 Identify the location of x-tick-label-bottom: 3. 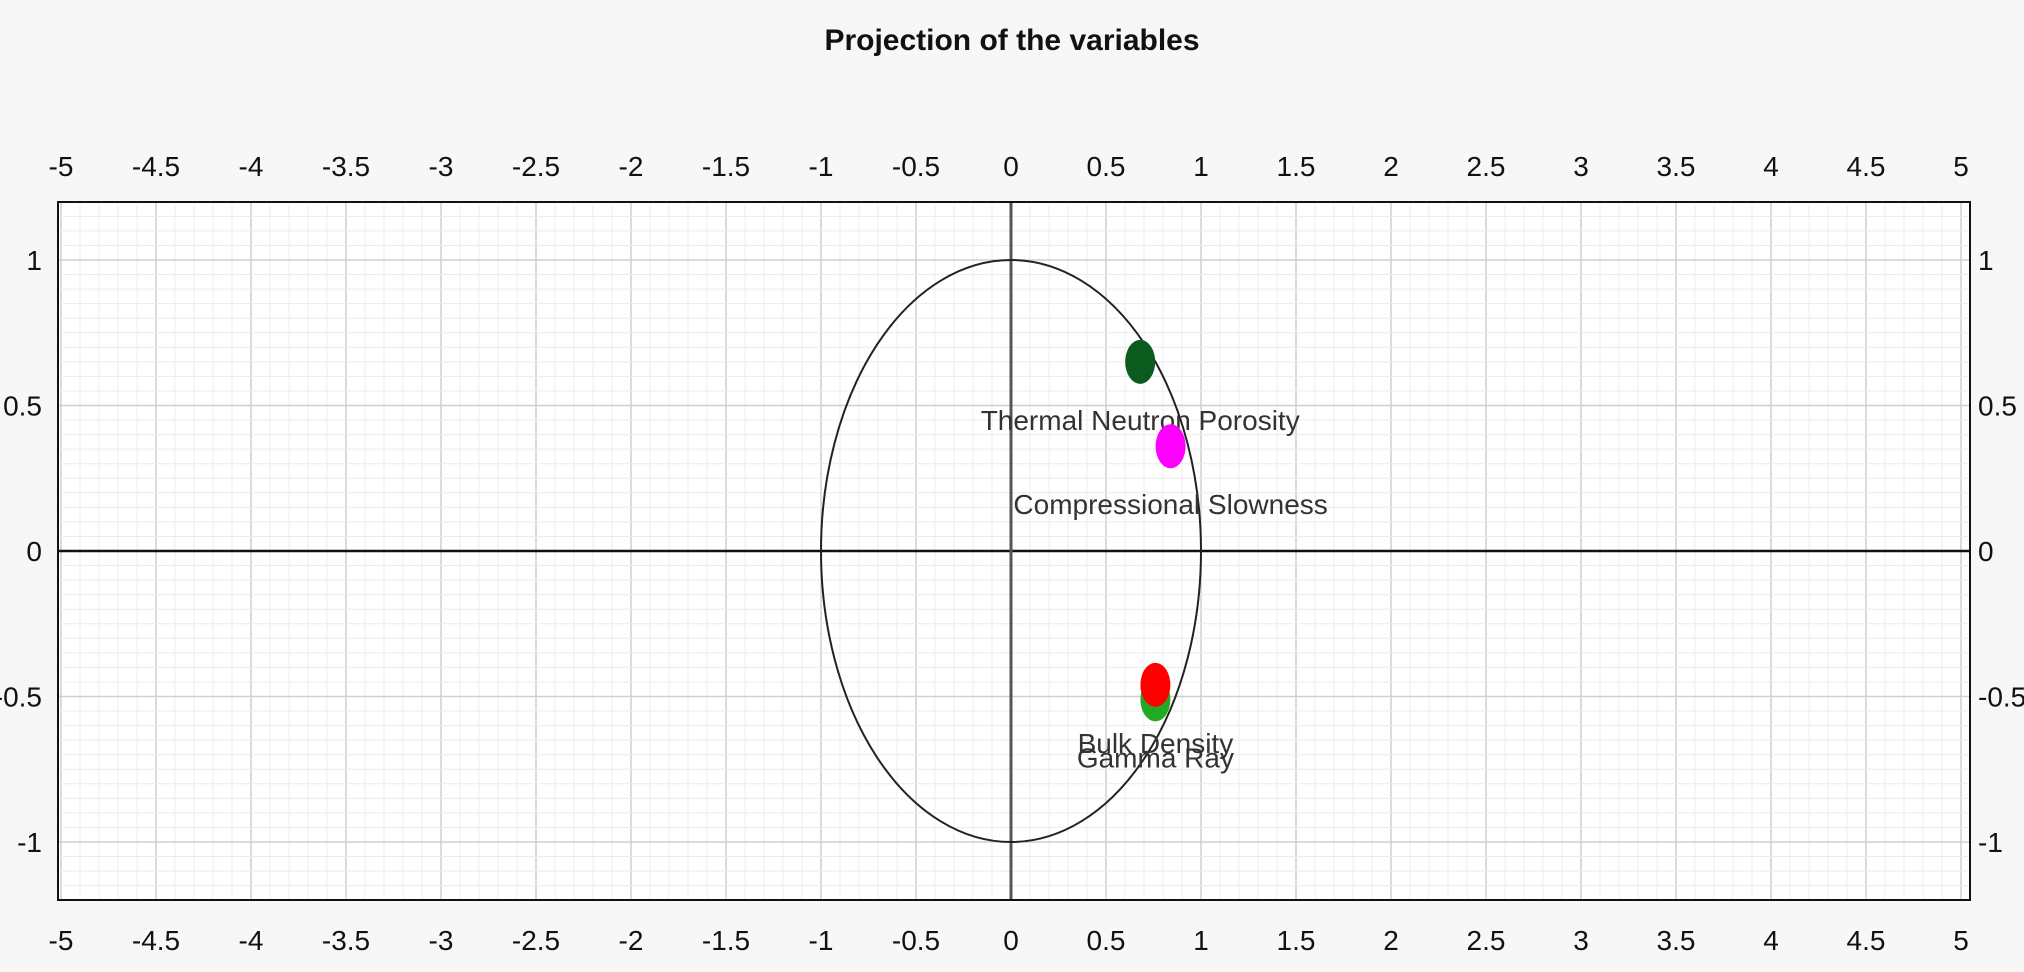
(1581, 940).